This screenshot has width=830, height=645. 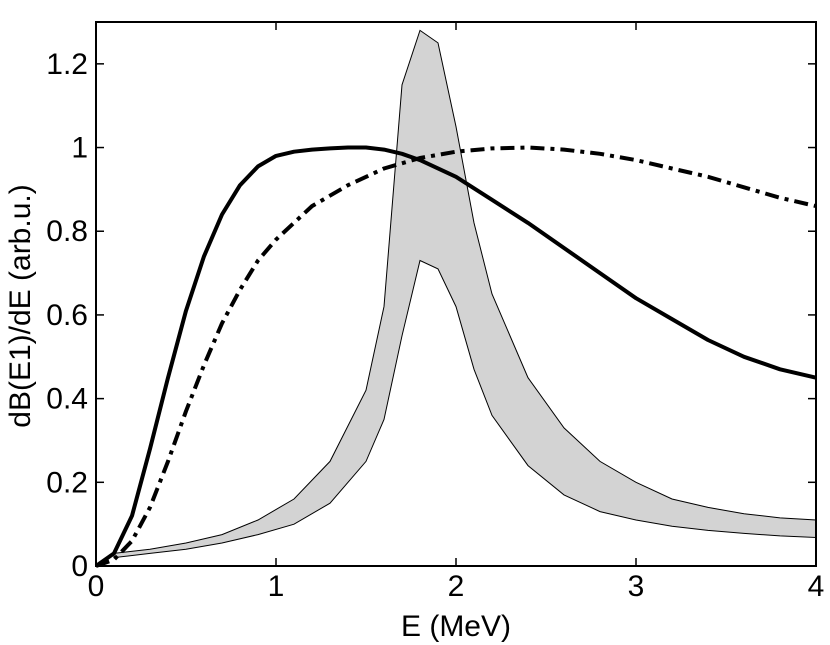 What do you see at coordinates (67, 399) in the screenshot?
I see `y-tick-label: 0.4` at bounding box center [67, 399].